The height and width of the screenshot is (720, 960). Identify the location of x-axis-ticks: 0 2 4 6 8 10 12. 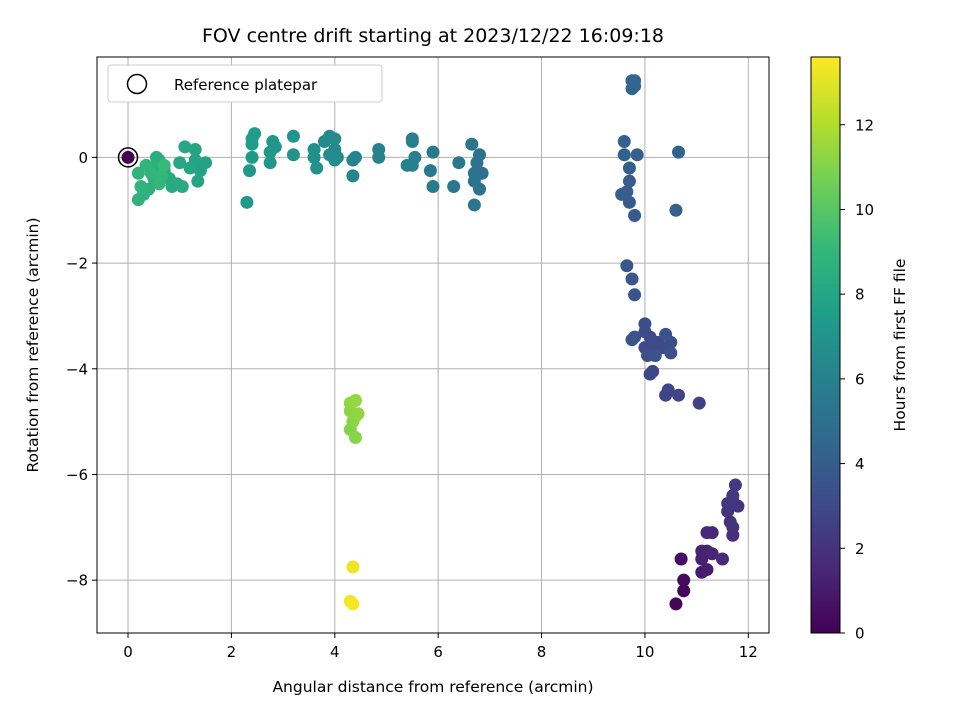
(440, 647).